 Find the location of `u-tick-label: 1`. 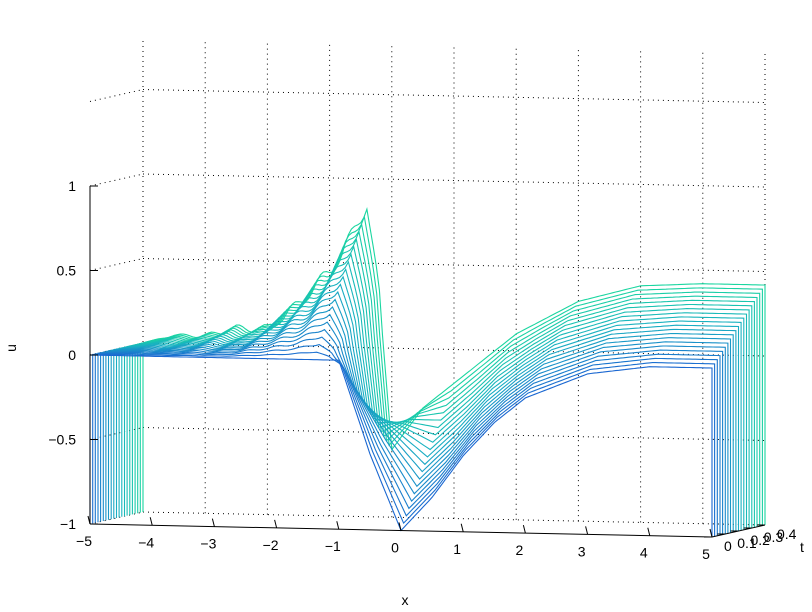

u-tick-label: 1 is located at coordinates (72, 186).